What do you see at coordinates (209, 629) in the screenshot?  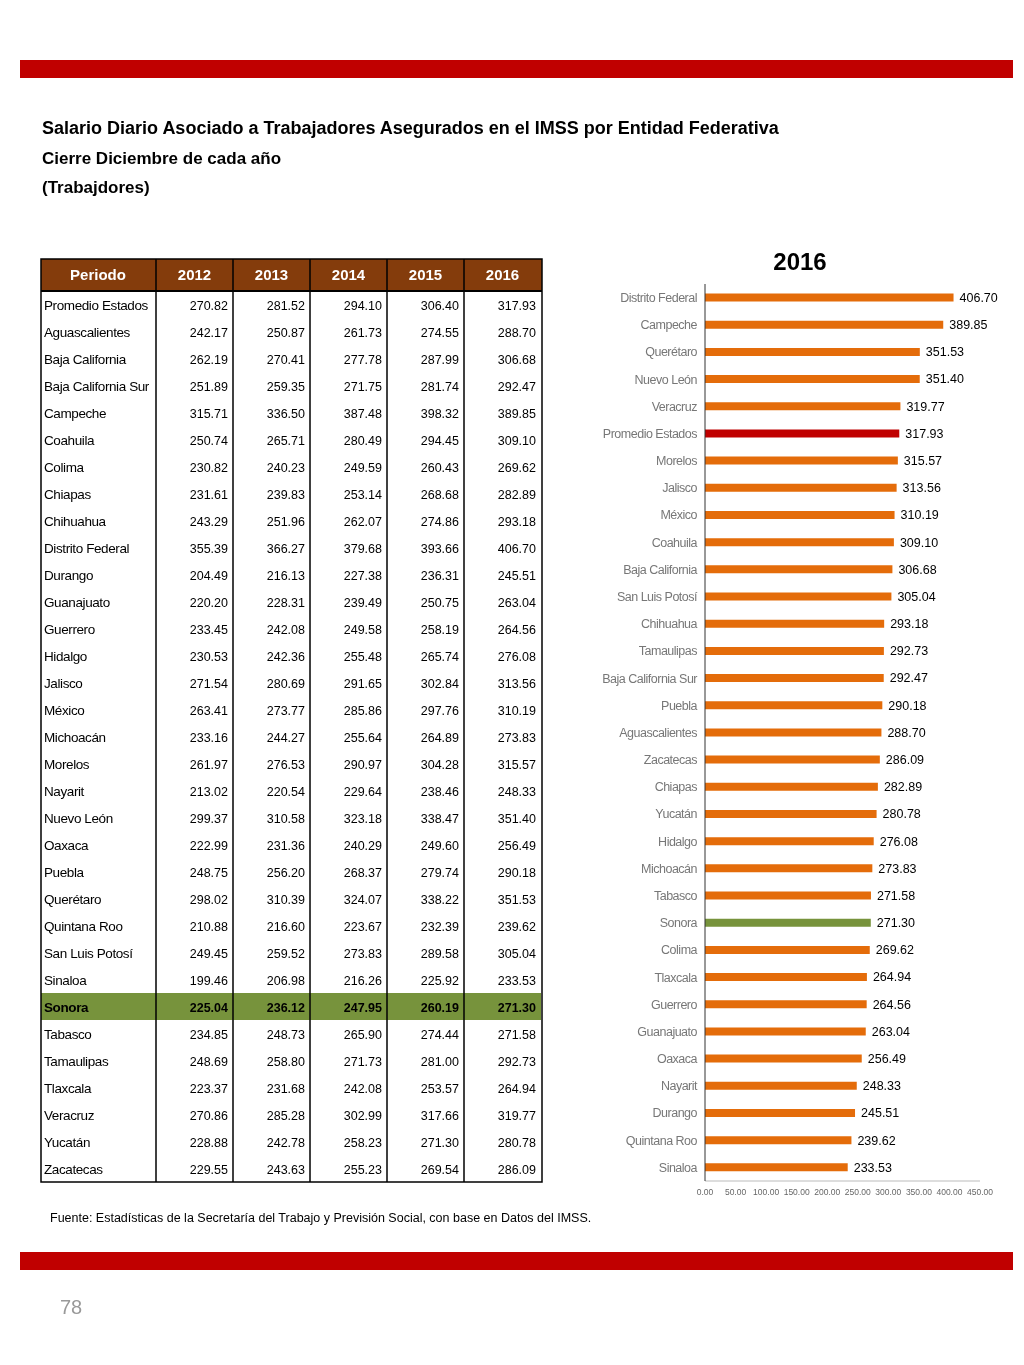 I see `data-label: 233.45` at bounding box center [209, 629].